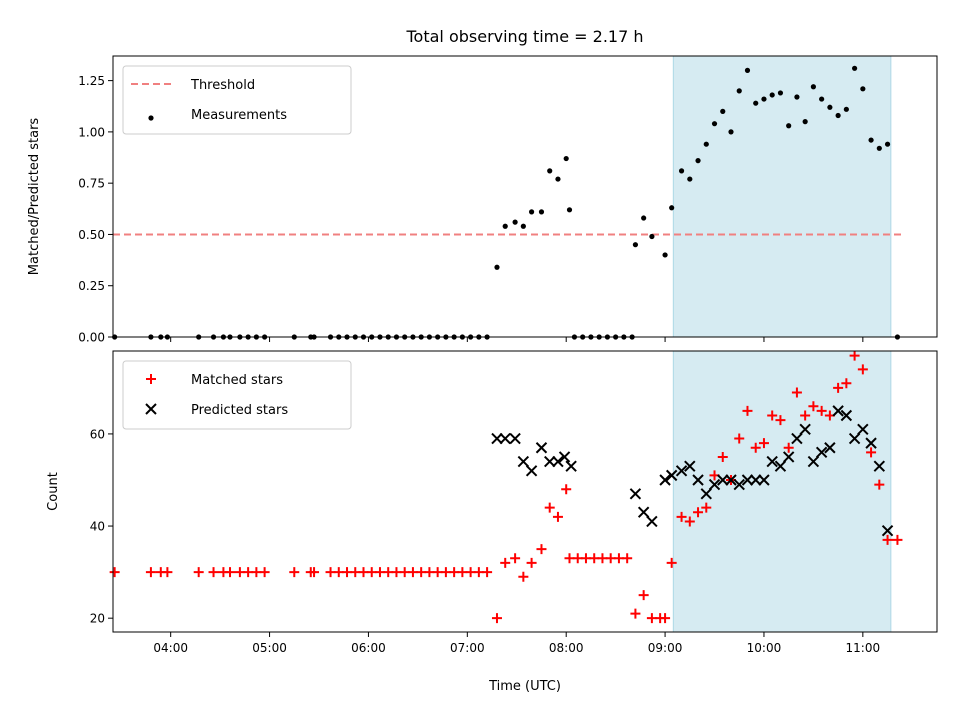 The image size is (960, 720). What do you see at coordinates (368, 648) in the screenshot?
I see `x-tick-label: 06:00` at bounding box center [368, 648].